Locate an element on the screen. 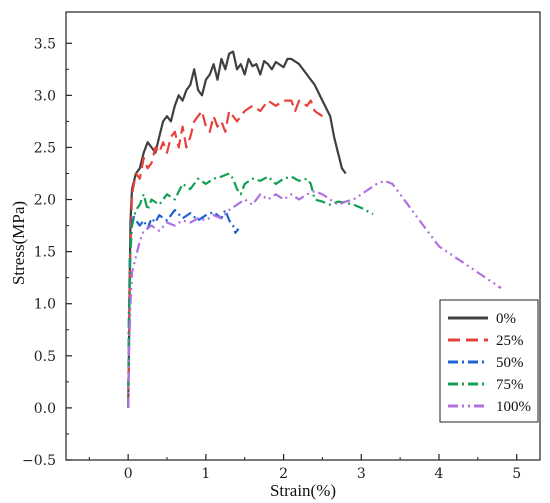 This screenshot has height=503, width=550. x-axis-title: Strain(%) is located at coordinates (303, 490).